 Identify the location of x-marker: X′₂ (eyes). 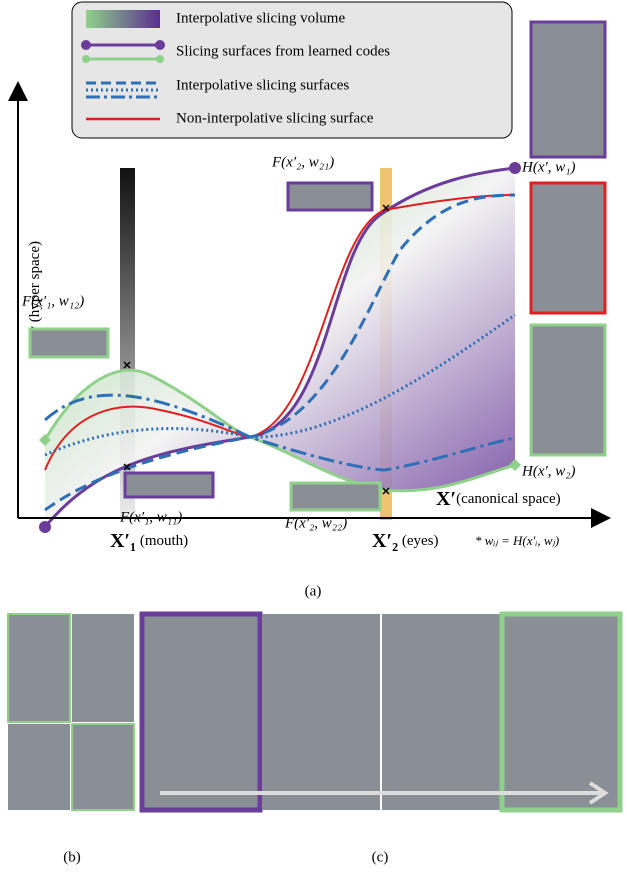
(405, 541).